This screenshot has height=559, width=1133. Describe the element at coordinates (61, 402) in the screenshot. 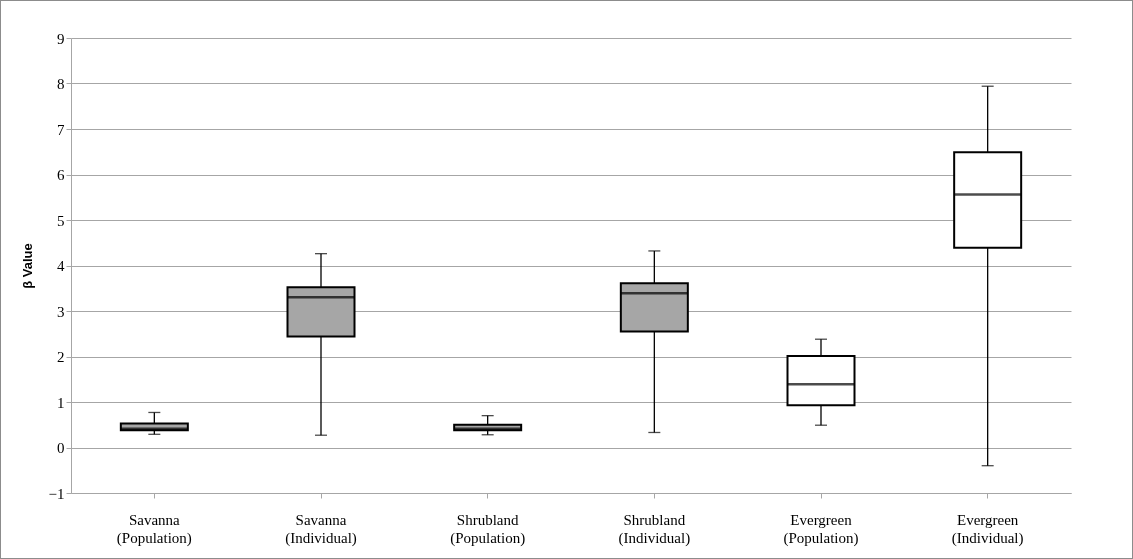

I see `y-tick-label: 1` at that location.